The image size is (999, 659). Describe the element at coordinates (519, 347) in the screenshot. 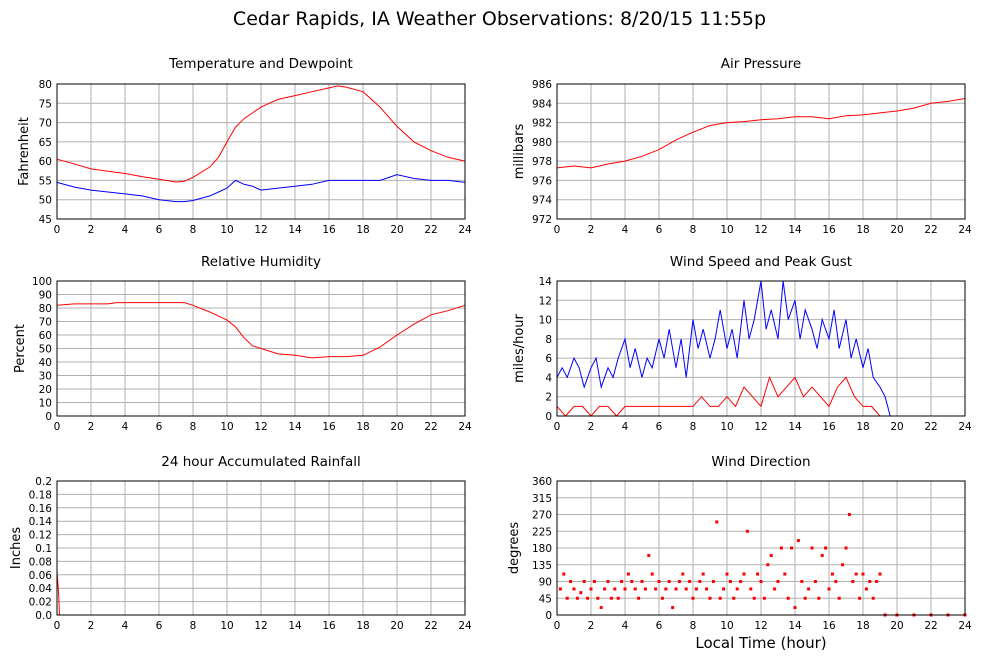

I see `y-axis-label: miles/hour` at that location.